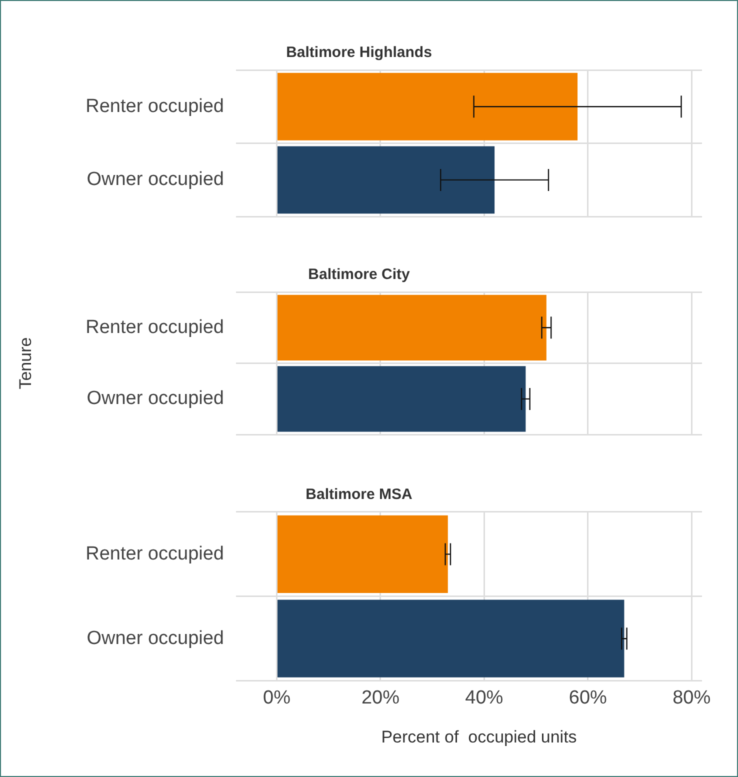  Describe the element at coordinates (359, 495) in the screenshot. I see `chart-title: Baltimore MSA` at that location.